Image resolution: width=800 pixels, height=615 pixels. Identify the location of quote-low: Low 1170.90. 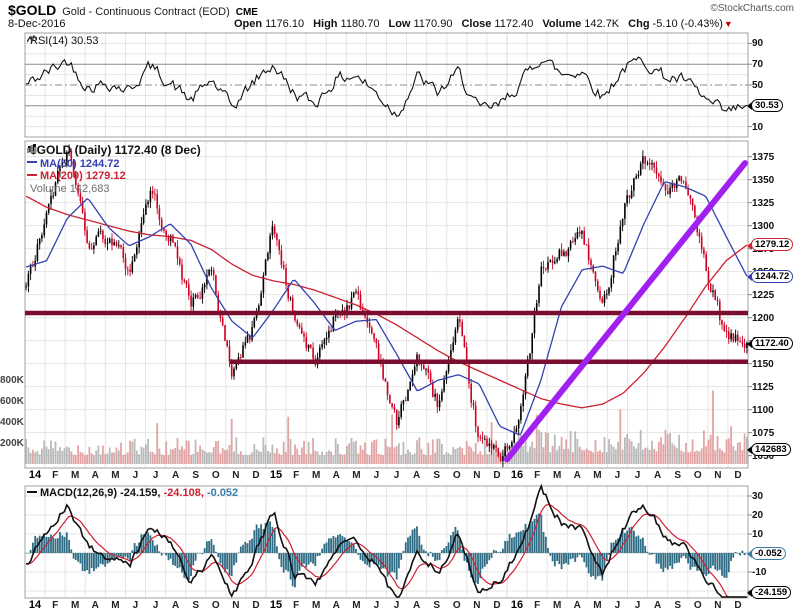
(420, 24).